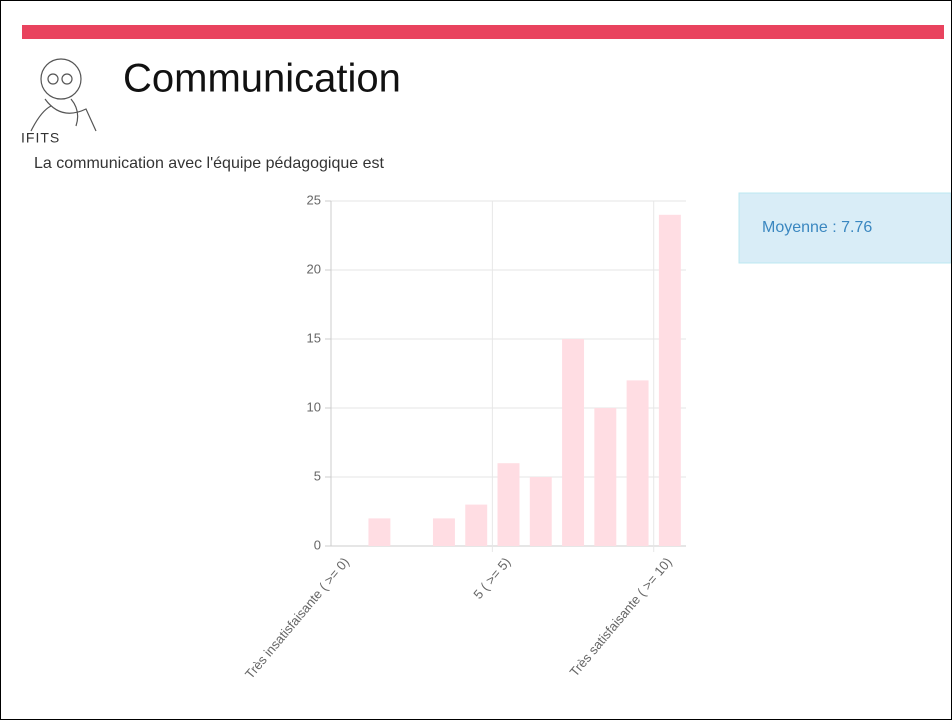 Image resolution: width=952 pixels, height=720 pixels. Describe the element at coordinates (314, 199) in the screenshot. I see `y-tick-label: 25` at that location.